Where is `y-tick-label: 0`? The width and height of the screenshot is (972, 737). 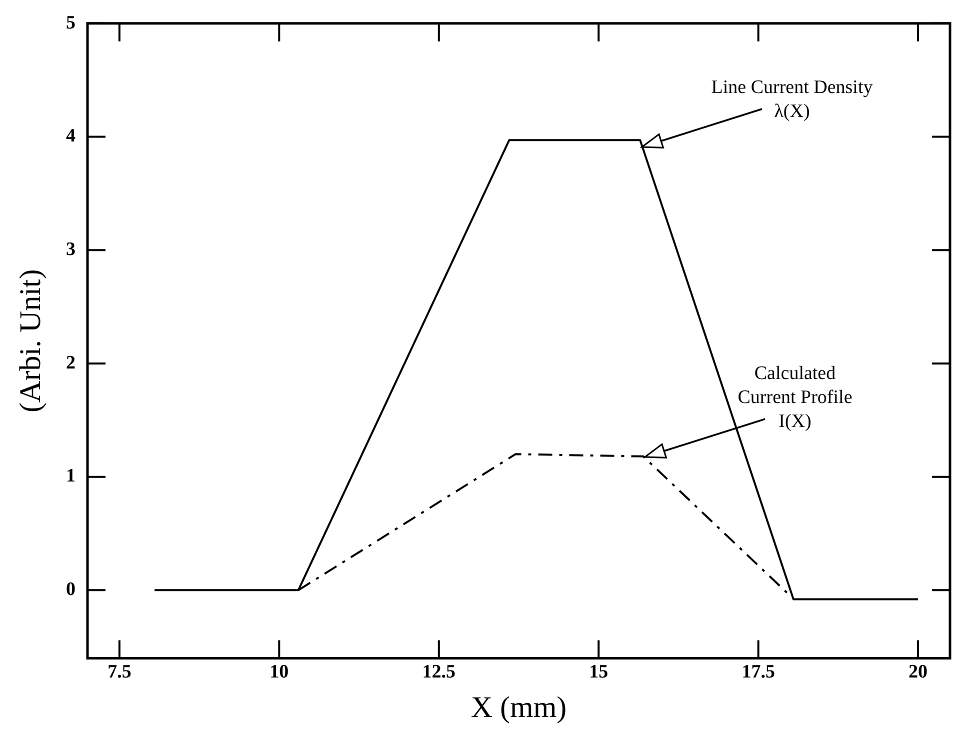
y-tick-label: 0 is located at coordinates (71, 589).